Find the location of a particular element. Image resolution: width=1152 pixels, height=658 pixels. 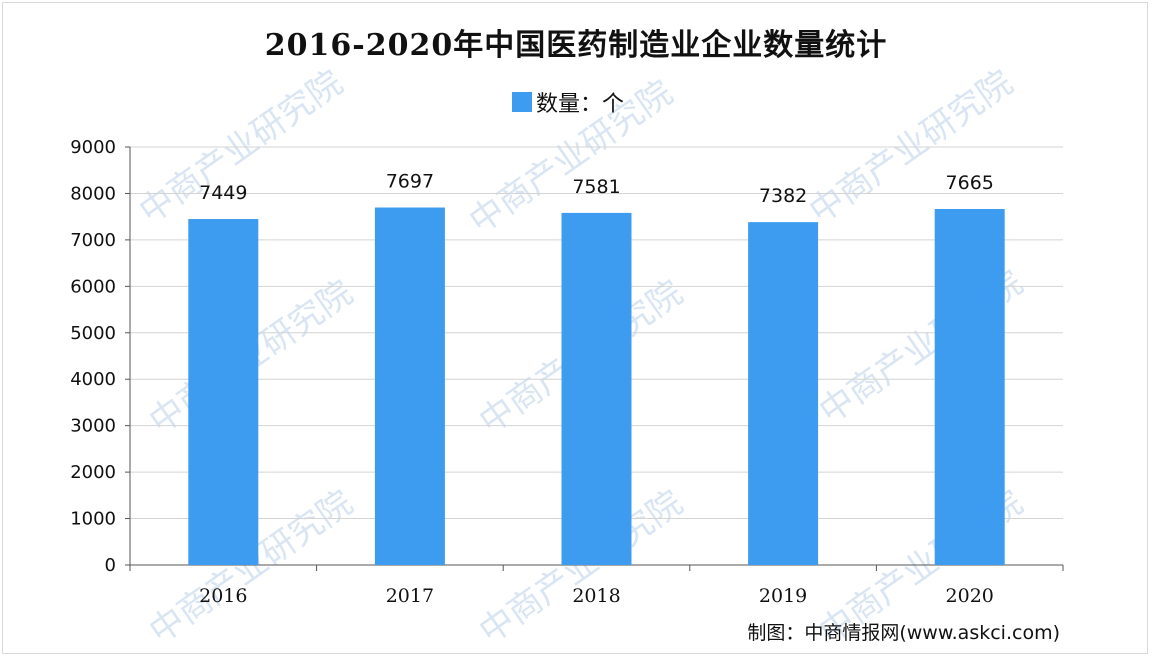

y-tick-label: 2000 is located at coordinates (93, 472).